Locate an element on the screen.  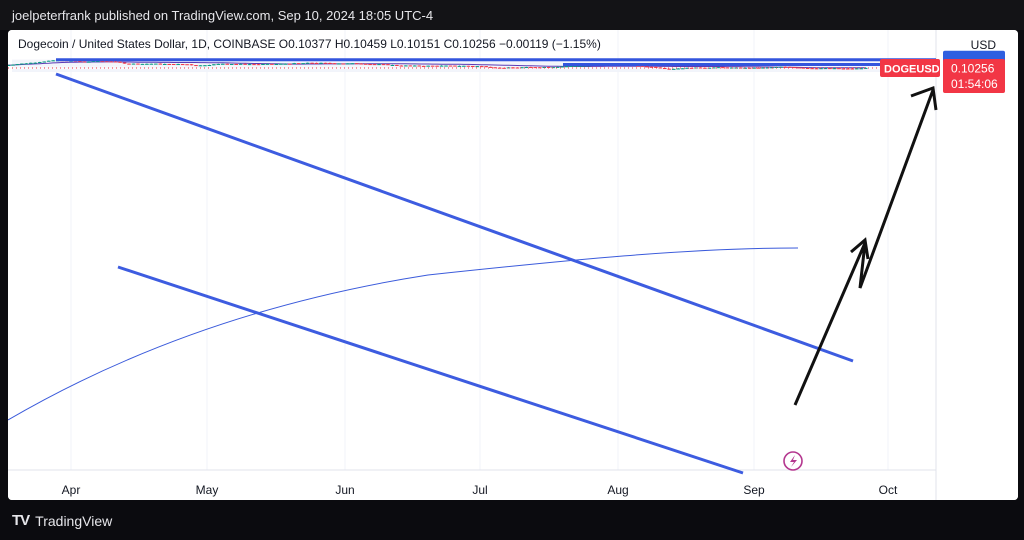
projection-arrow is located at coordinates (864, 247).